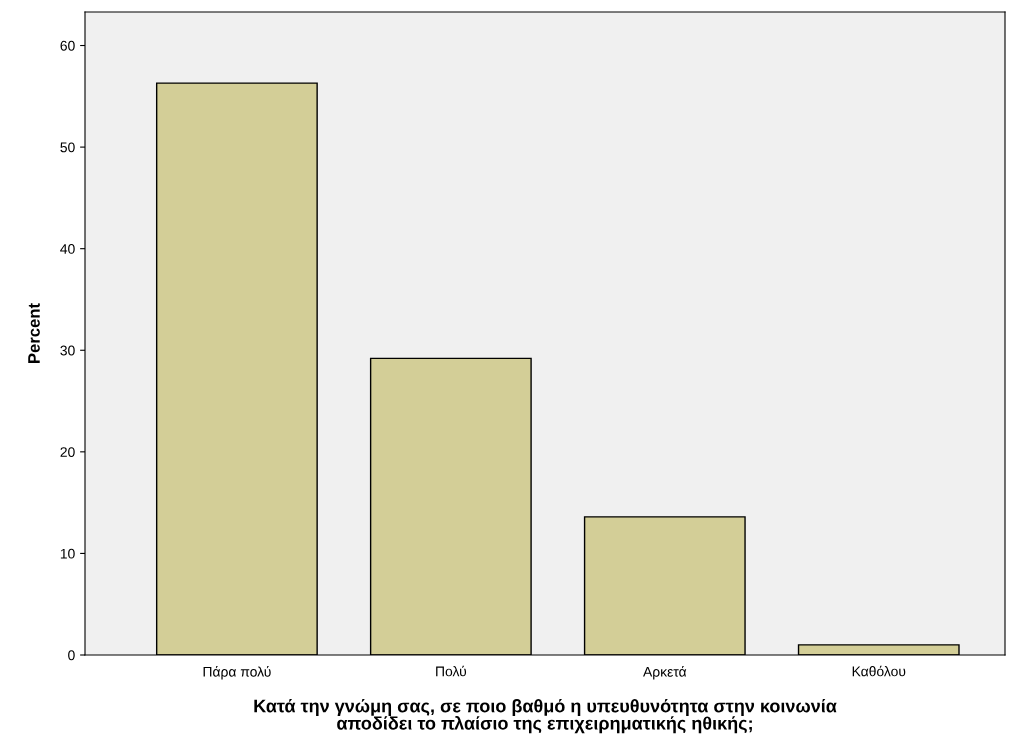 The width and height of the screenshot is (1021, 756). What do you see at coordinates (34, 333) in the screenshot?
I see `y-axis-title: Percent` at bounding box center [34, 333].